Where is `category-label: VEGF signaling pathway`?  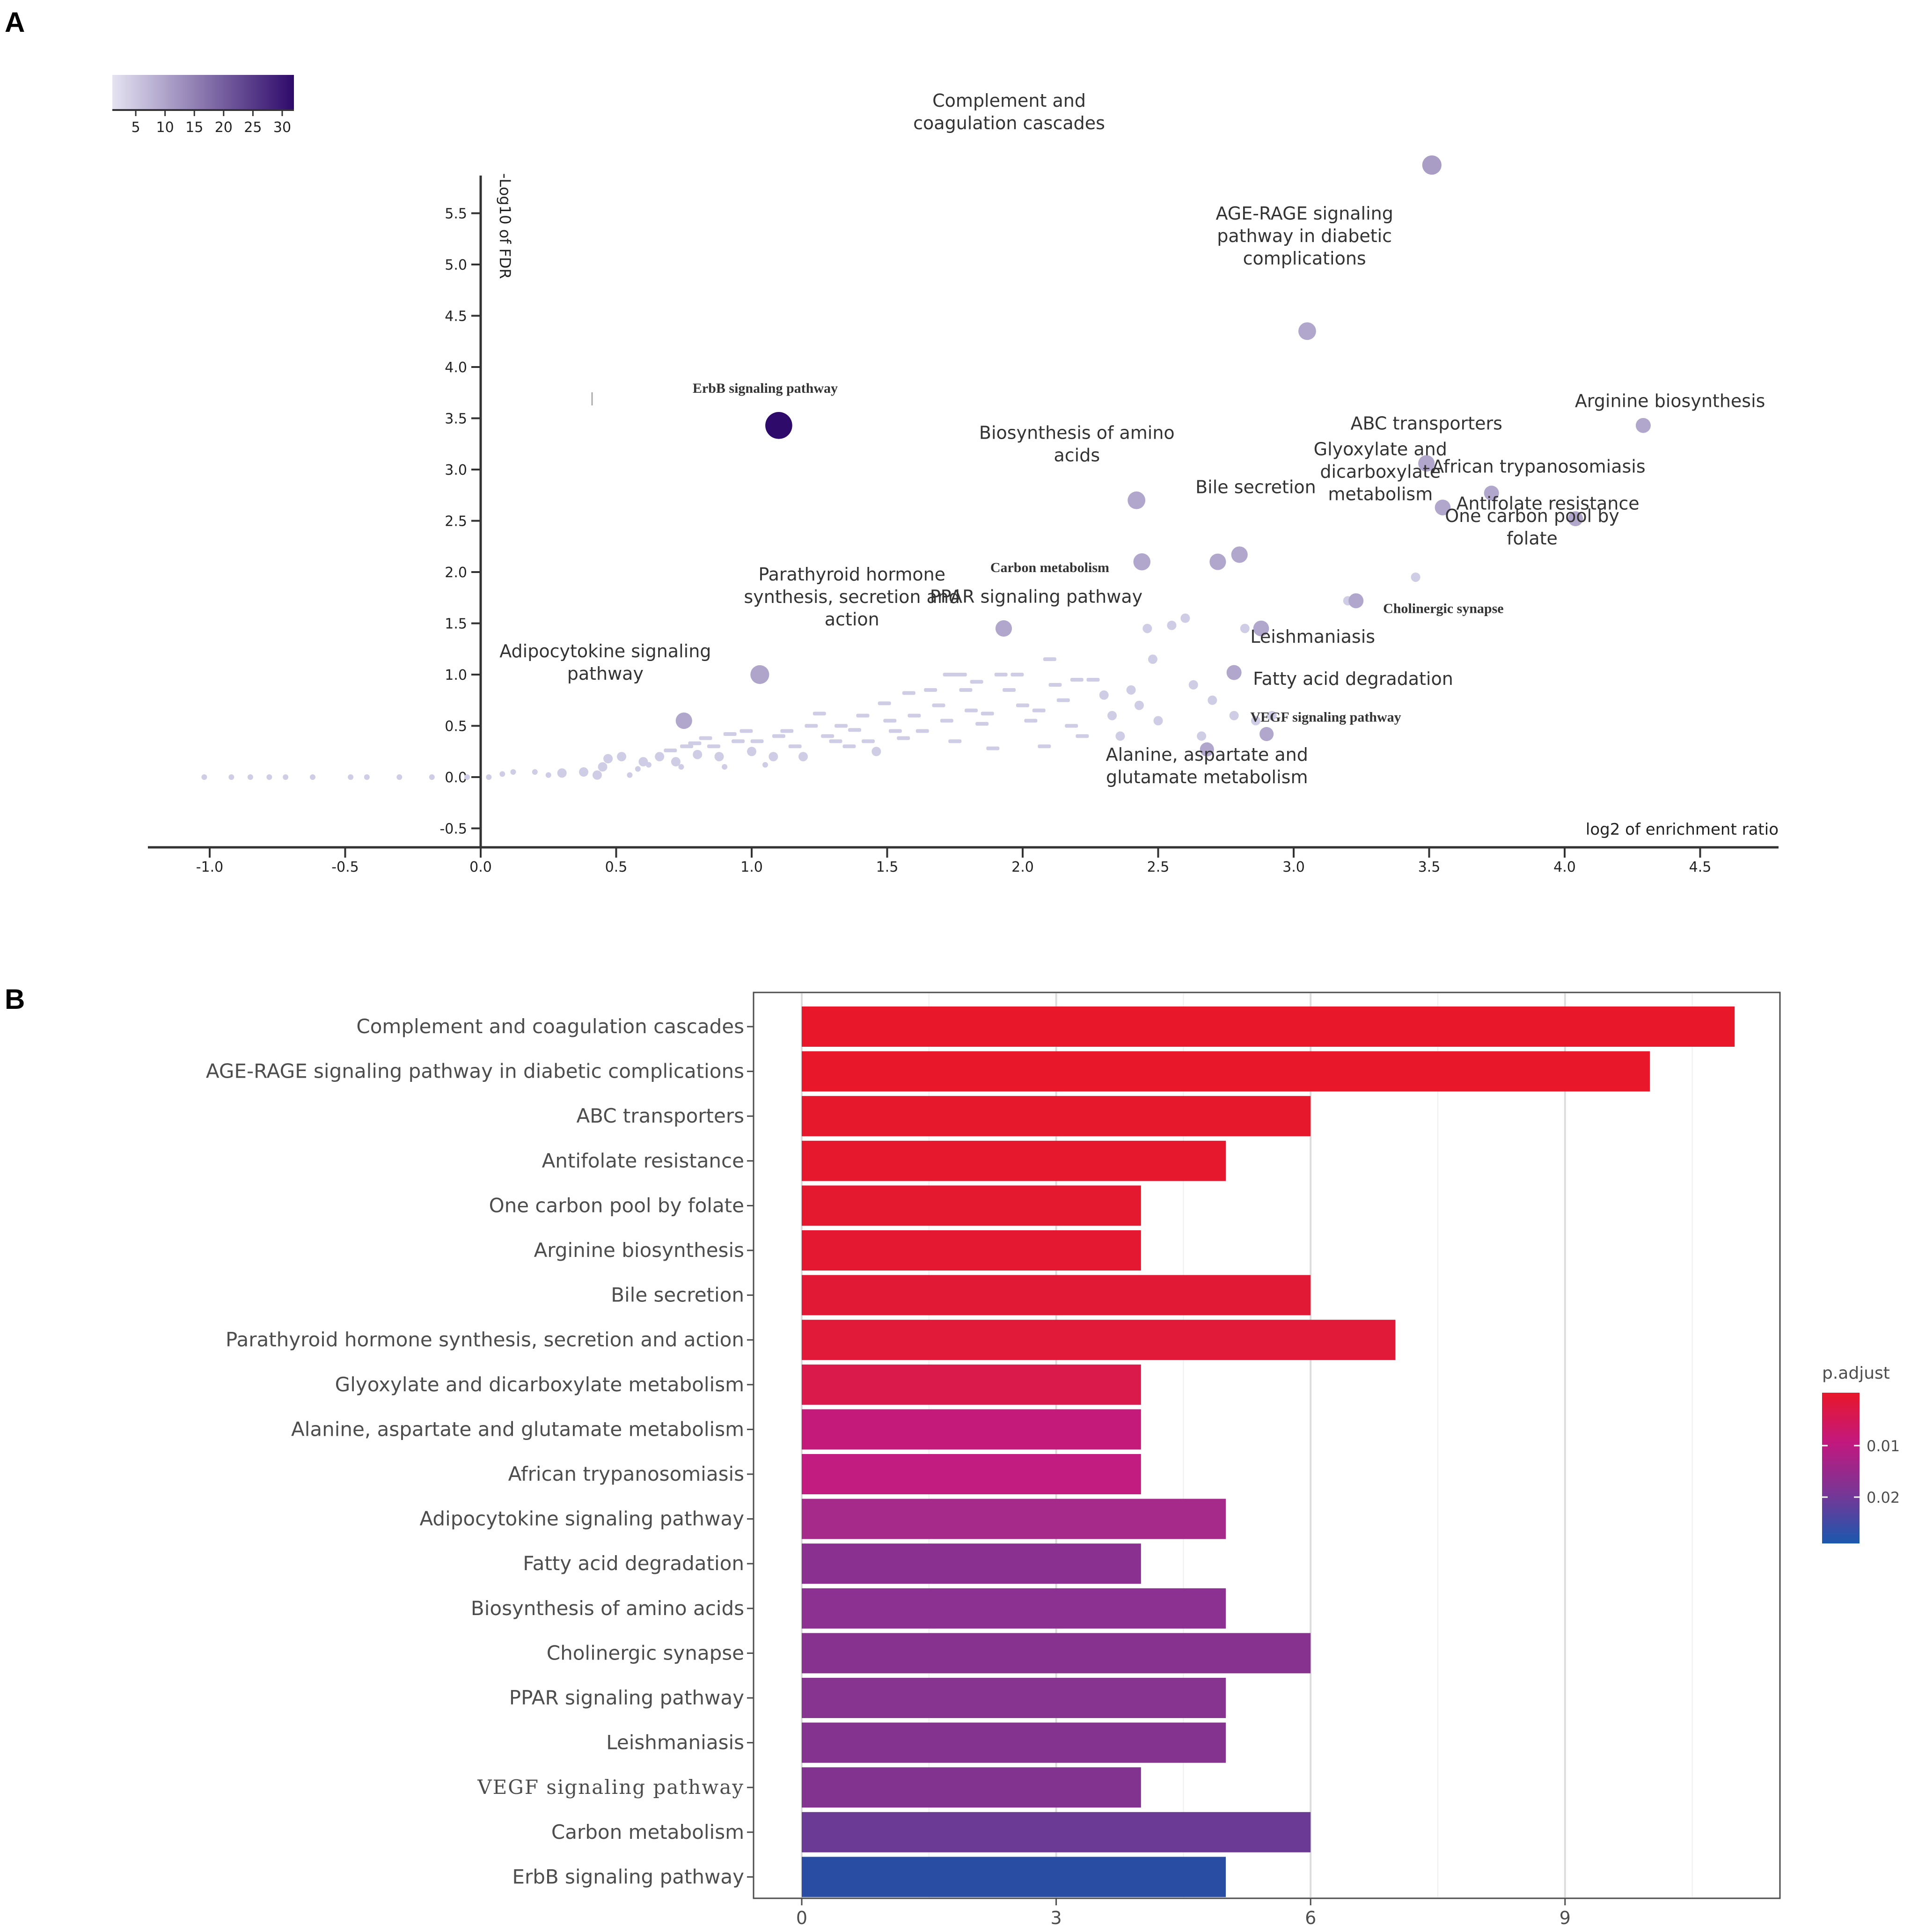
category-label: VEGF signaling pathway is located at coordinates (610, 1787).